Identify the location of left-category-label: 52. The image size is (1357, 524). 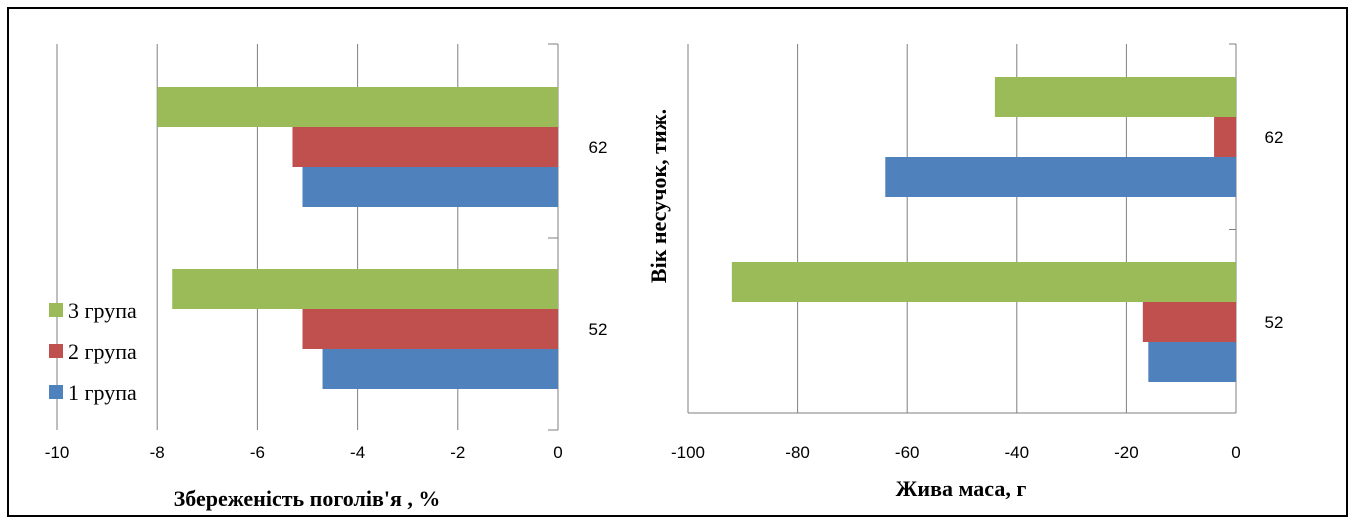
(598, 329).